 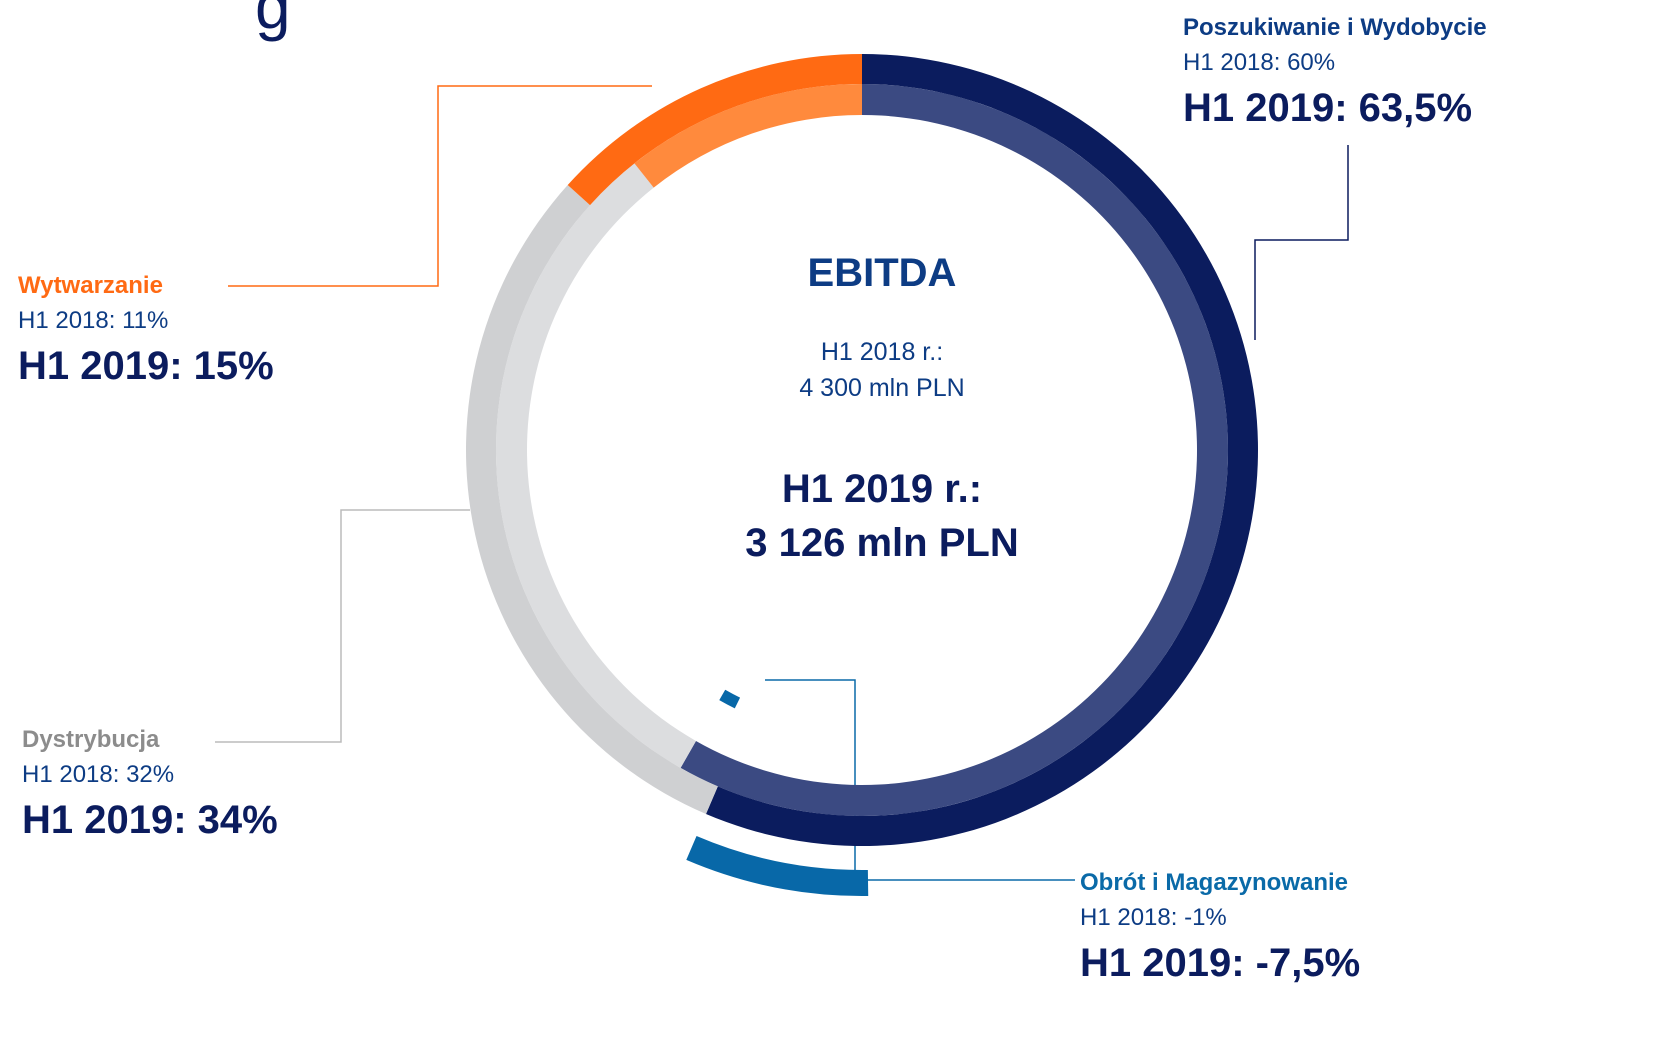 What do you see at coordinates (91, 739) in the screenshot?
I see `legend-label: Dystrybucja` at bounding box center [91, 739].